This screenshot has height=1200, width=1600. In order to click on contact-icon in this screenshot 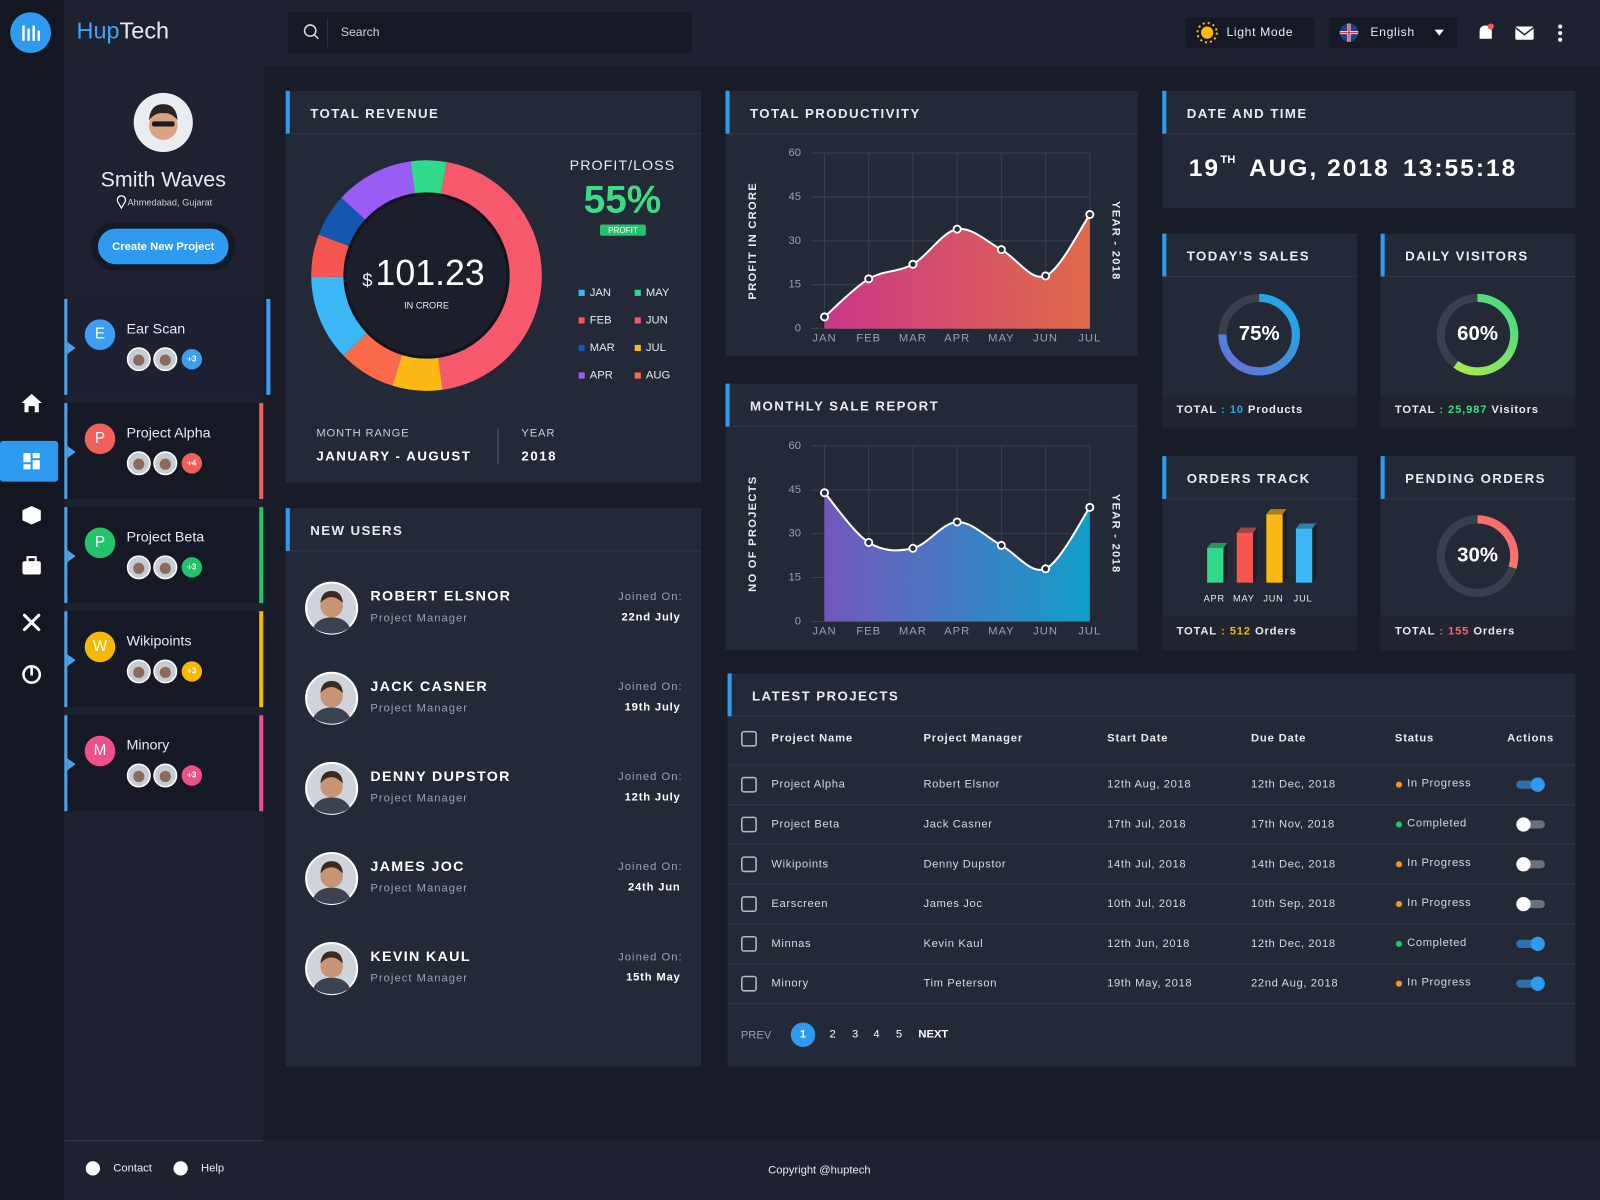, I will do `click(92, 1168)`.